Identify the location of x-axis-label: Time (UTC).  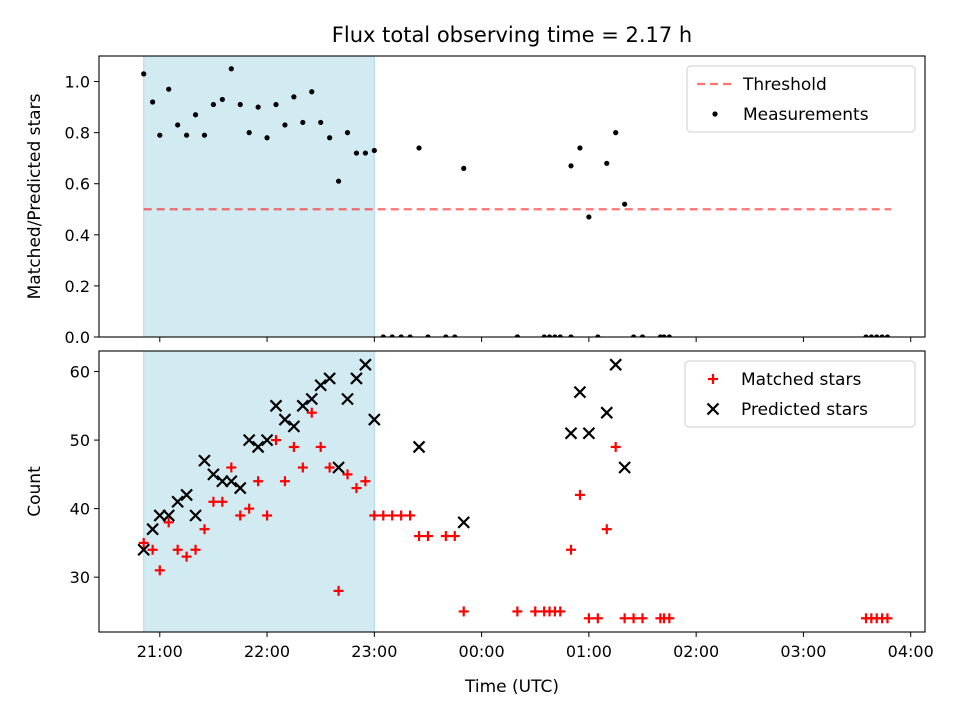
(511, 687).